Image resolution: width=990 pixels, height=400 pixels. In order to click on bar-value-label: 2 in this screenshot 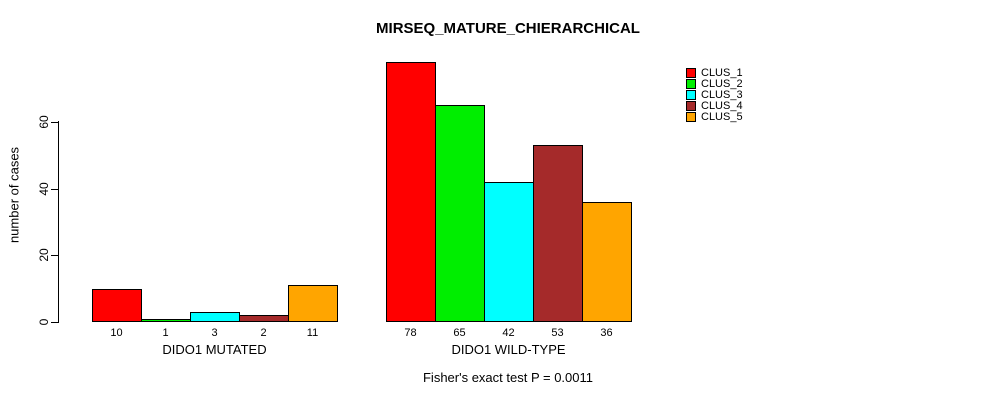, I will do `click(263, 333)`.